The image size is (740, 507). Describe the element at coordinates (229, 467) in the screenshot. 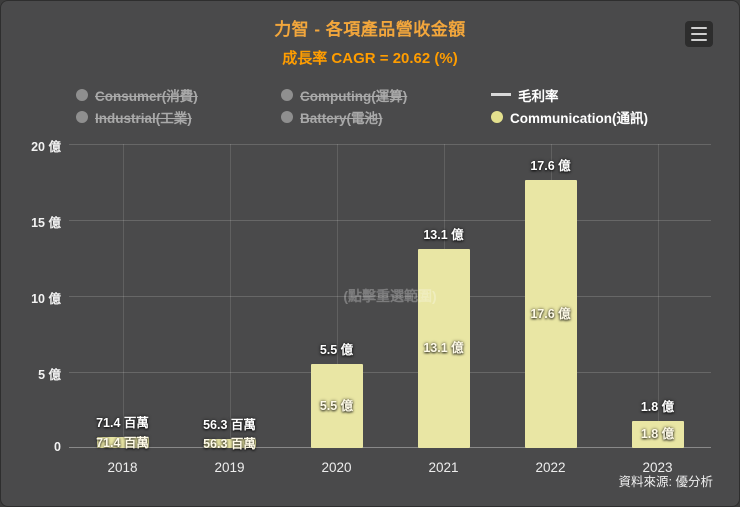

I see `x-axis-label: 2019` at that location.